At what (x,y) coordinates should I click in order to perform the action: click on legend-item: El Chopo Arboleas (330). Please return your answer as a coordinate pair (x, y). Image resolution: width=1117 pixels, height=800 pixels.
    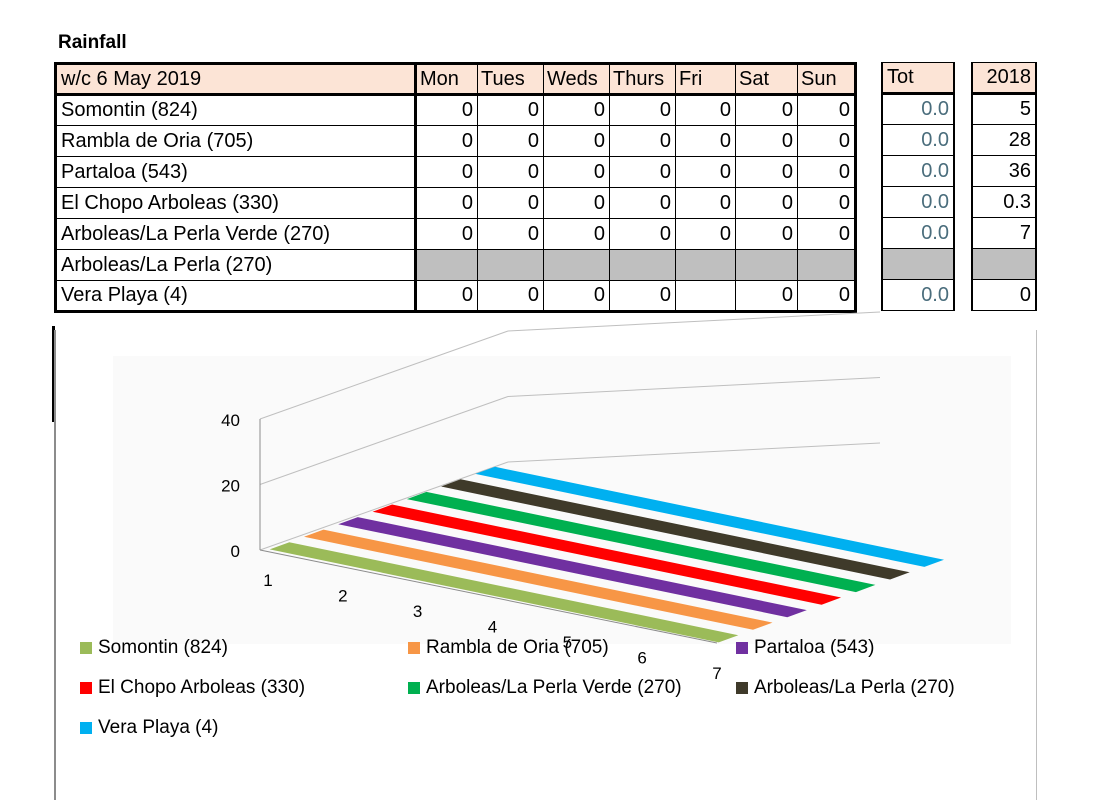
    Looking at the image, I should click on (244, 688).